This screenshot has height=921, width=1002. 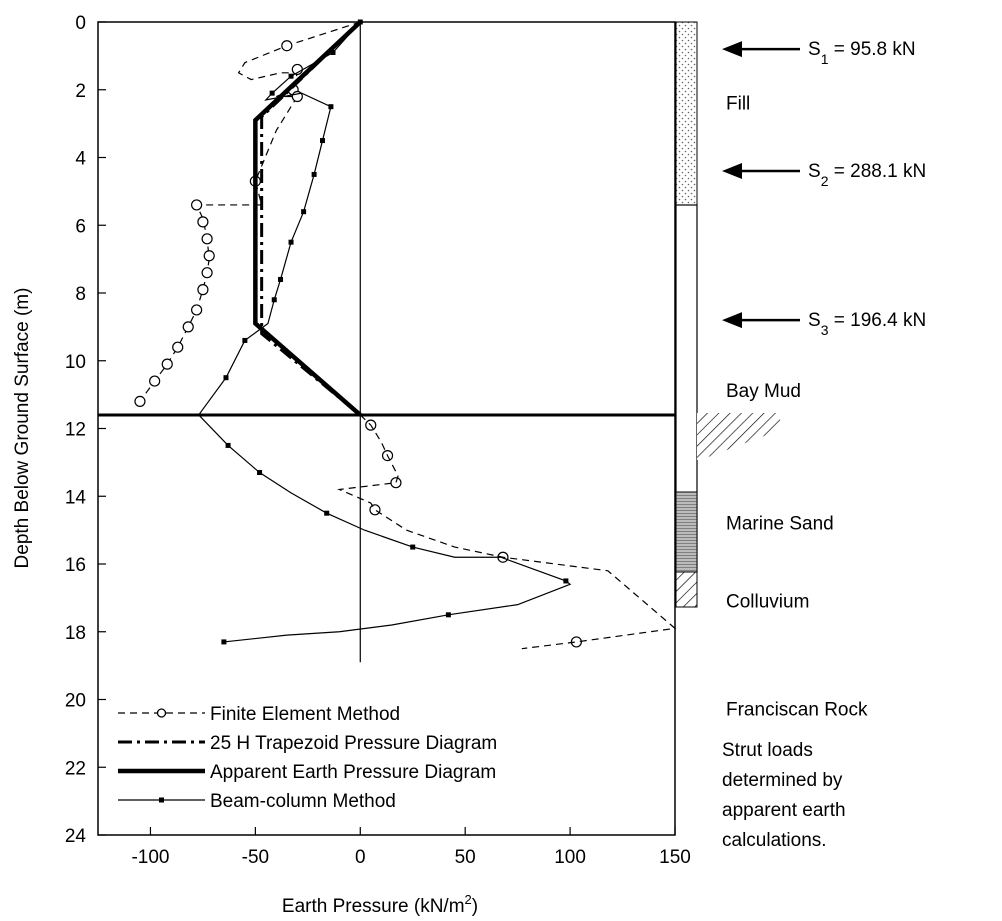 What do you see at coordinates (780, 523) in the screenshot?
I see `soil-layer-label: Marine Sand` at bounding box center [780, 523].